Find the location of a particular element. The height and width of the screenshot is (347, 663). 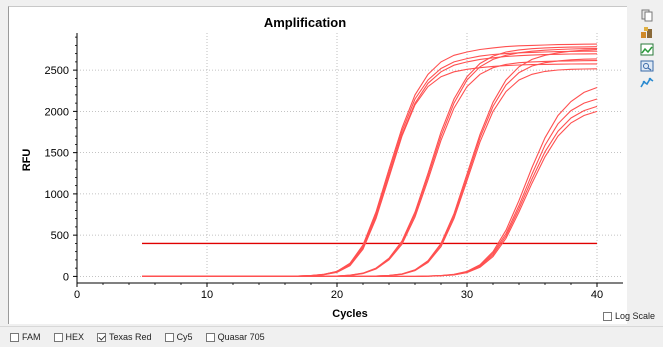

log-scale-toggle: Log Scale is located at coordinates (629, 316).